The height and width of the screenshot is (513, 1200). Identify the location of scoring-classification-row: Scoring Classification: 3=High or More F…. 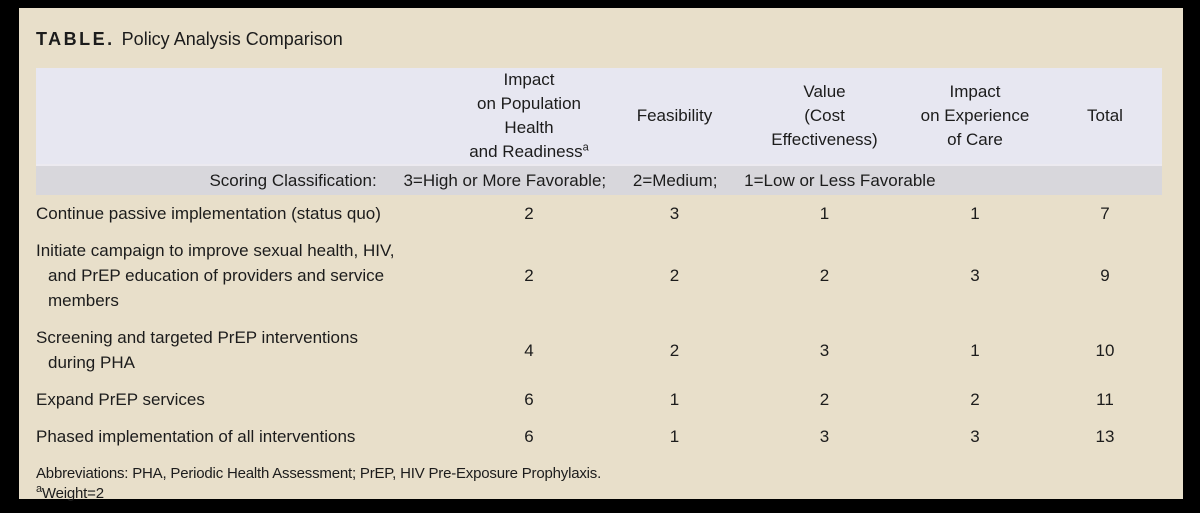
(599, 179).